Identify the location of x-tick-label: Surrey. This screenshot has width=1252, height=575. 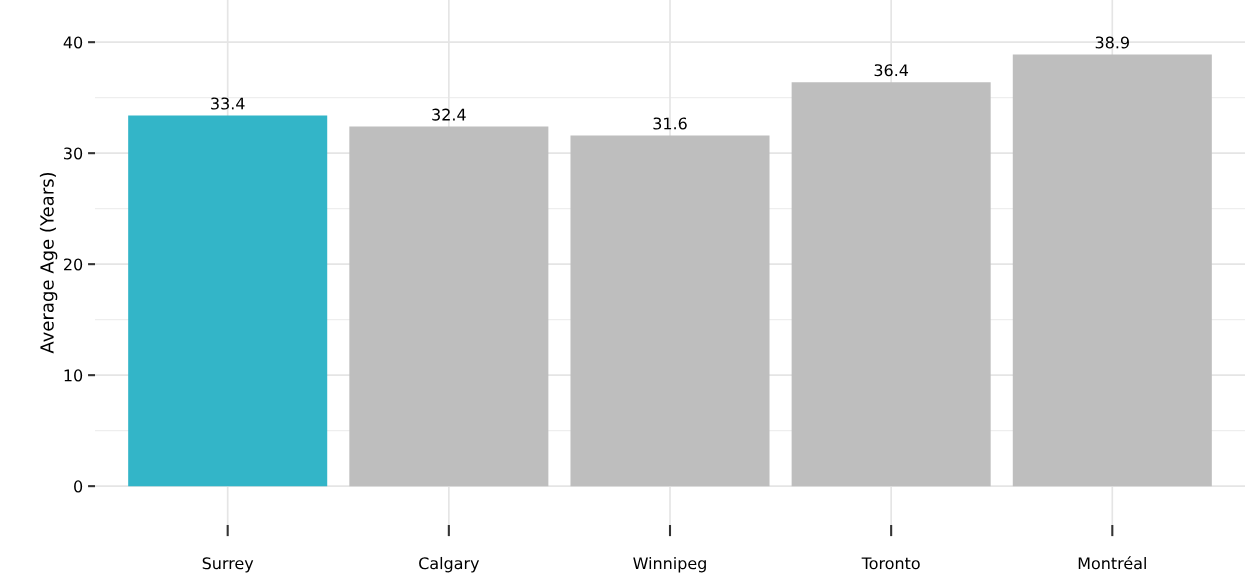
(228, 565).